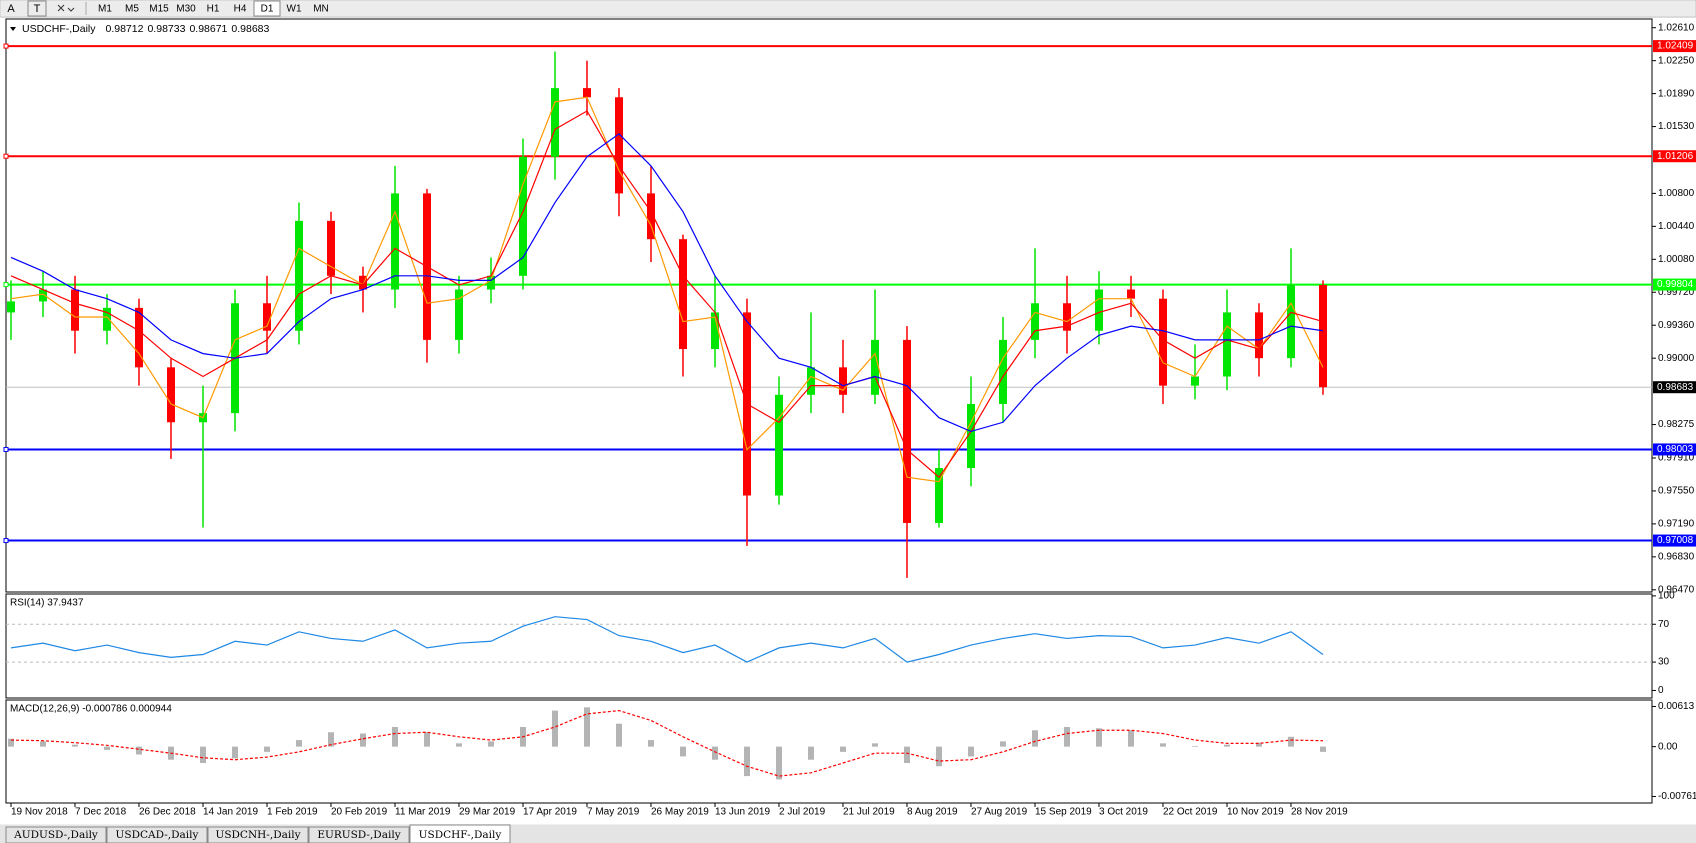 This screenshot has width=1696, height=843. I want to click on y-tick-label: 0.00, so click(1668, 746).